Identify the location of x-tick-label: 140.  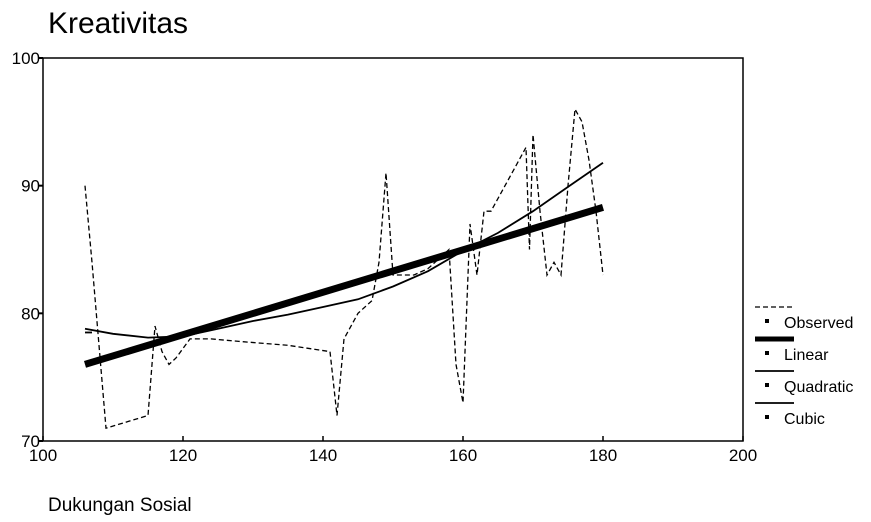
(323, 455).